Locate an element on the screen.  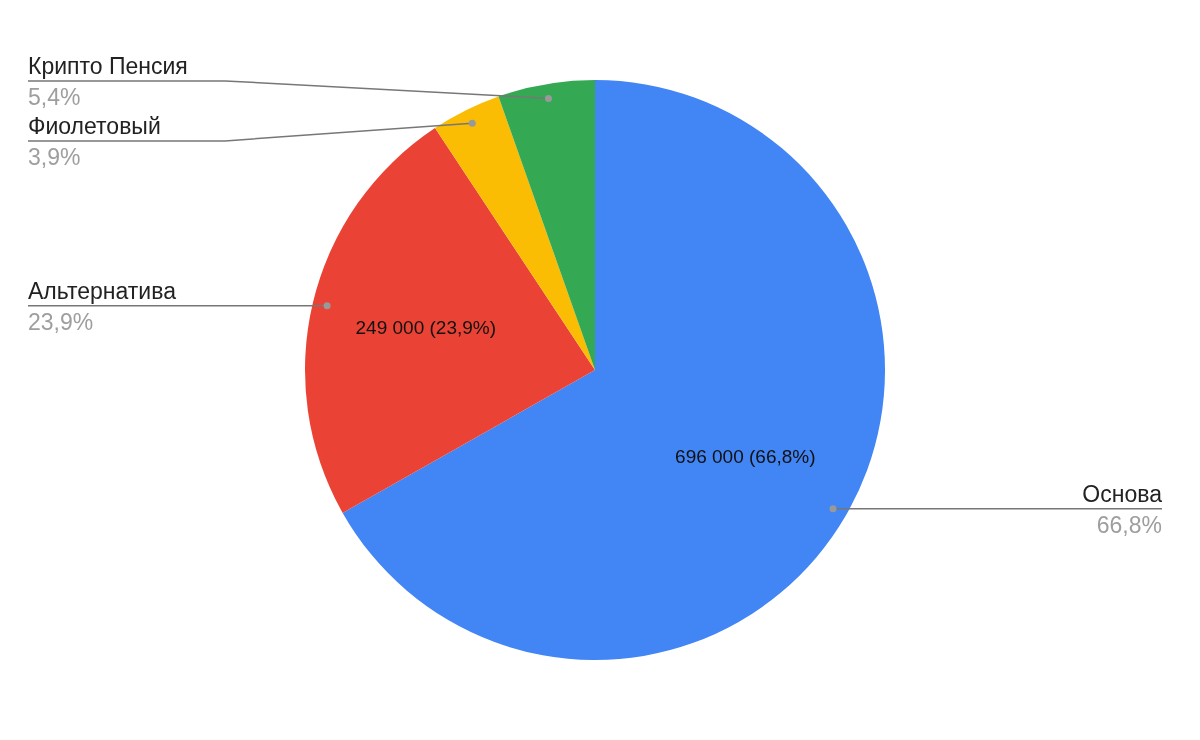
slice-label: Крипто Пенсия is located at coordinates (108, 65).